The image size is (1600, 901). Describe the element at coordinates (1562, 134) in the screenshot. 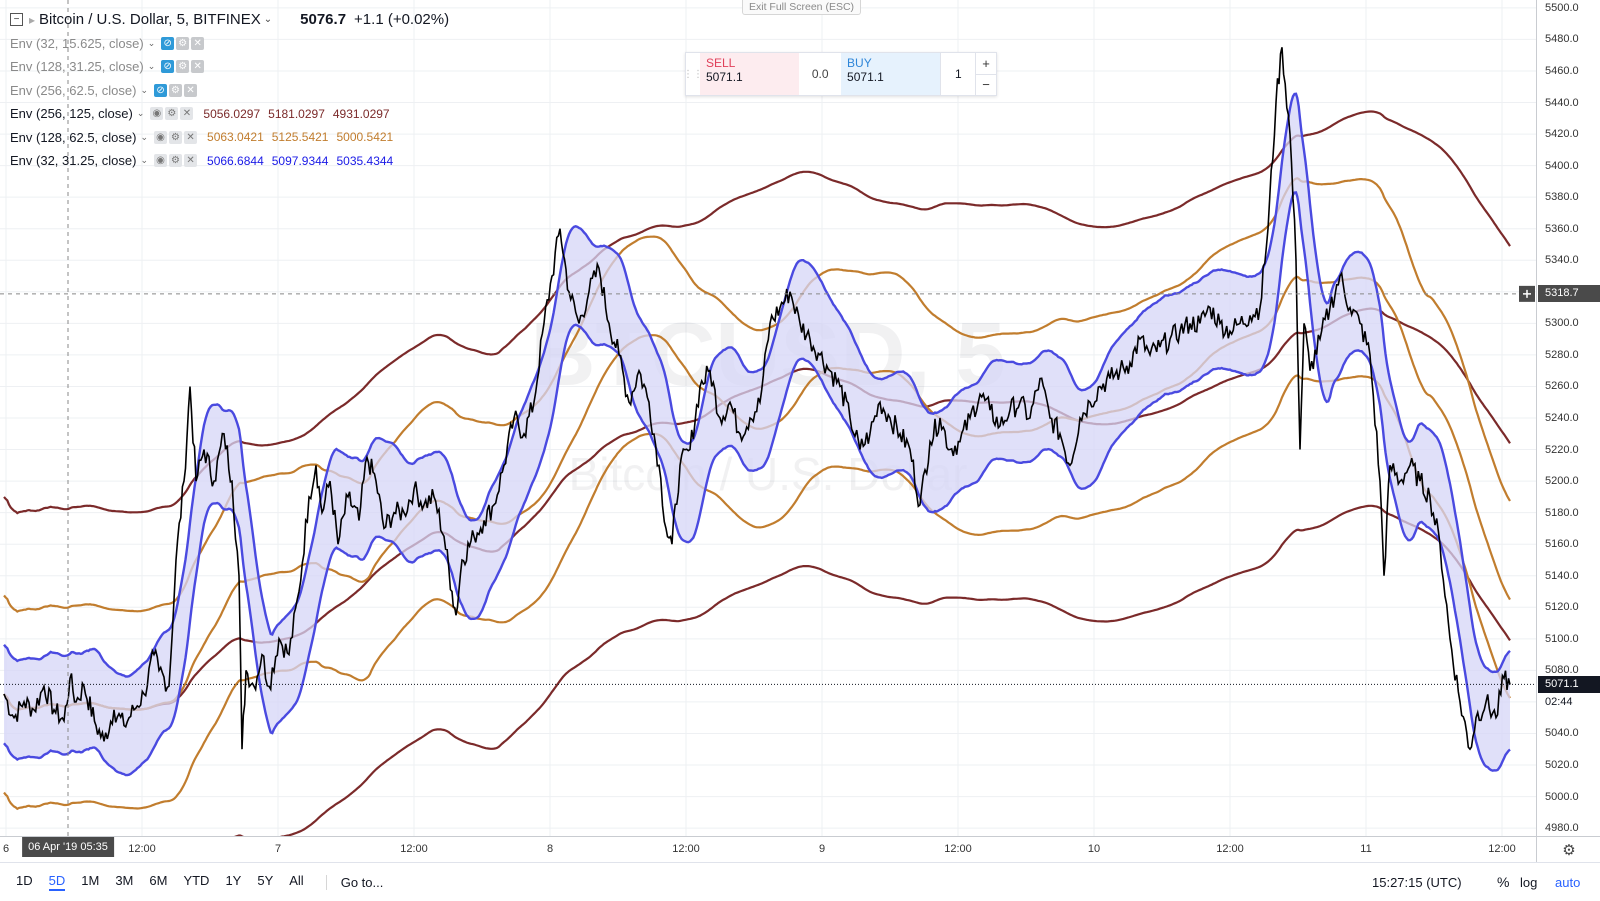

I see `price-tick-label: 5420.0` at that location.